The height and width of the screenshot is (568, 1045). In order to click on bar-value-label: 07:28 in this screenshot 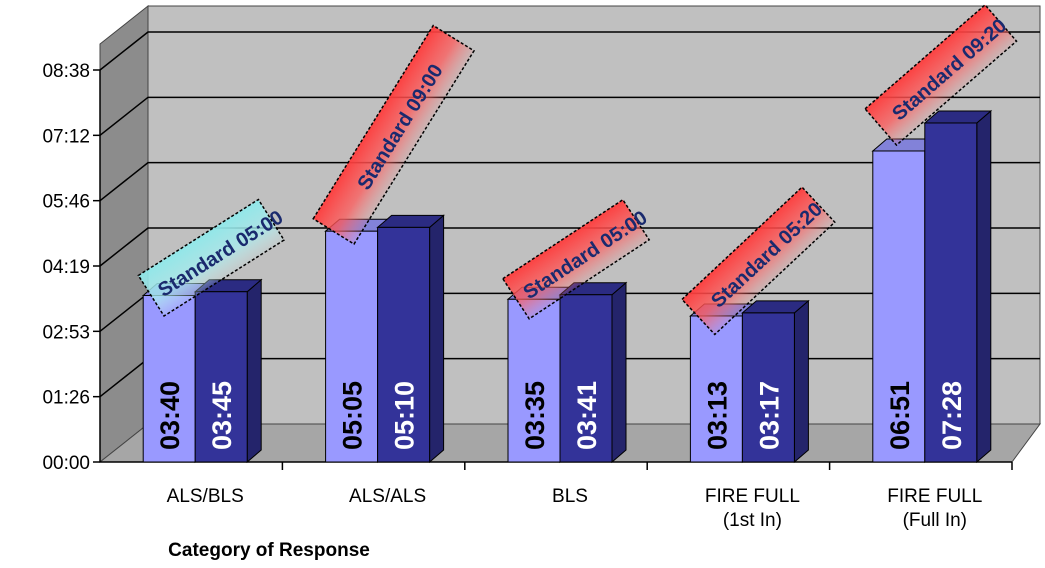, I will do `click(952, 415)`.